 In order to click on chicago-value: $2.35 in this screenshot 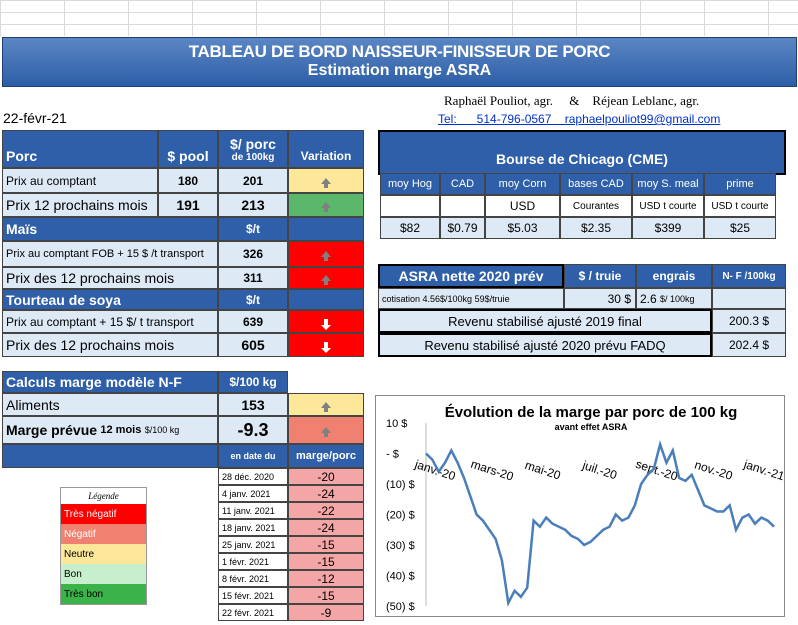, I will do `click(596, 228)`.